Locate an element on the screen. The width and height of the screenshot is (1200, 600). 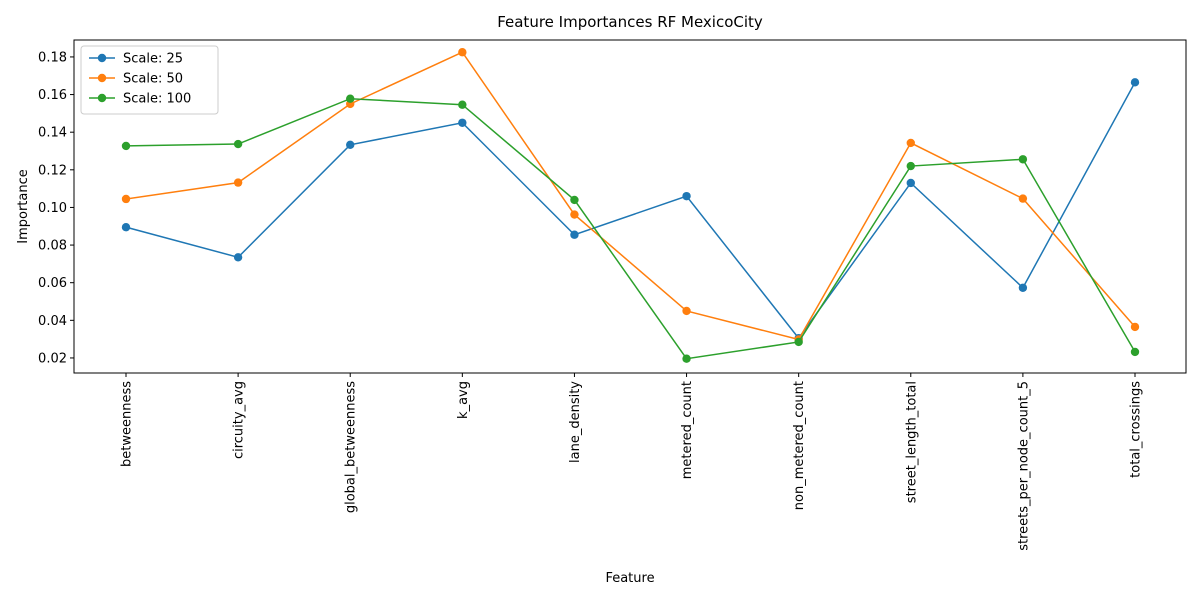
y-tick-label: 0.12 is located at coordinates (52, 170).